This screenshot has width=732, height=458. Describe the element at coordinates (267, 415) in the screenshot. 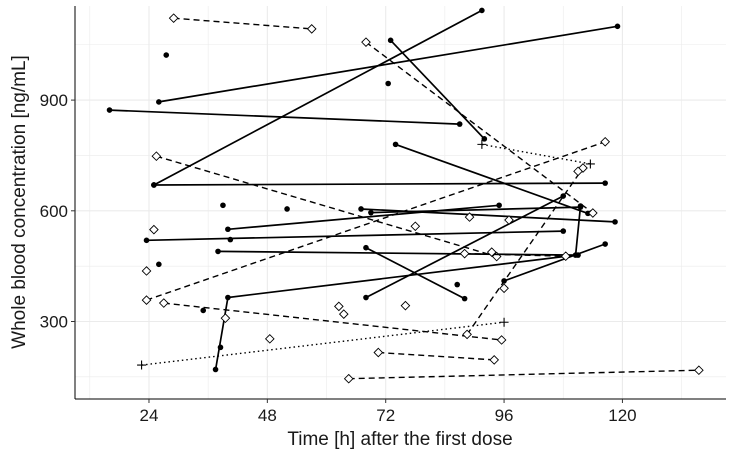

I see `x-tick-label: 48` at that location.